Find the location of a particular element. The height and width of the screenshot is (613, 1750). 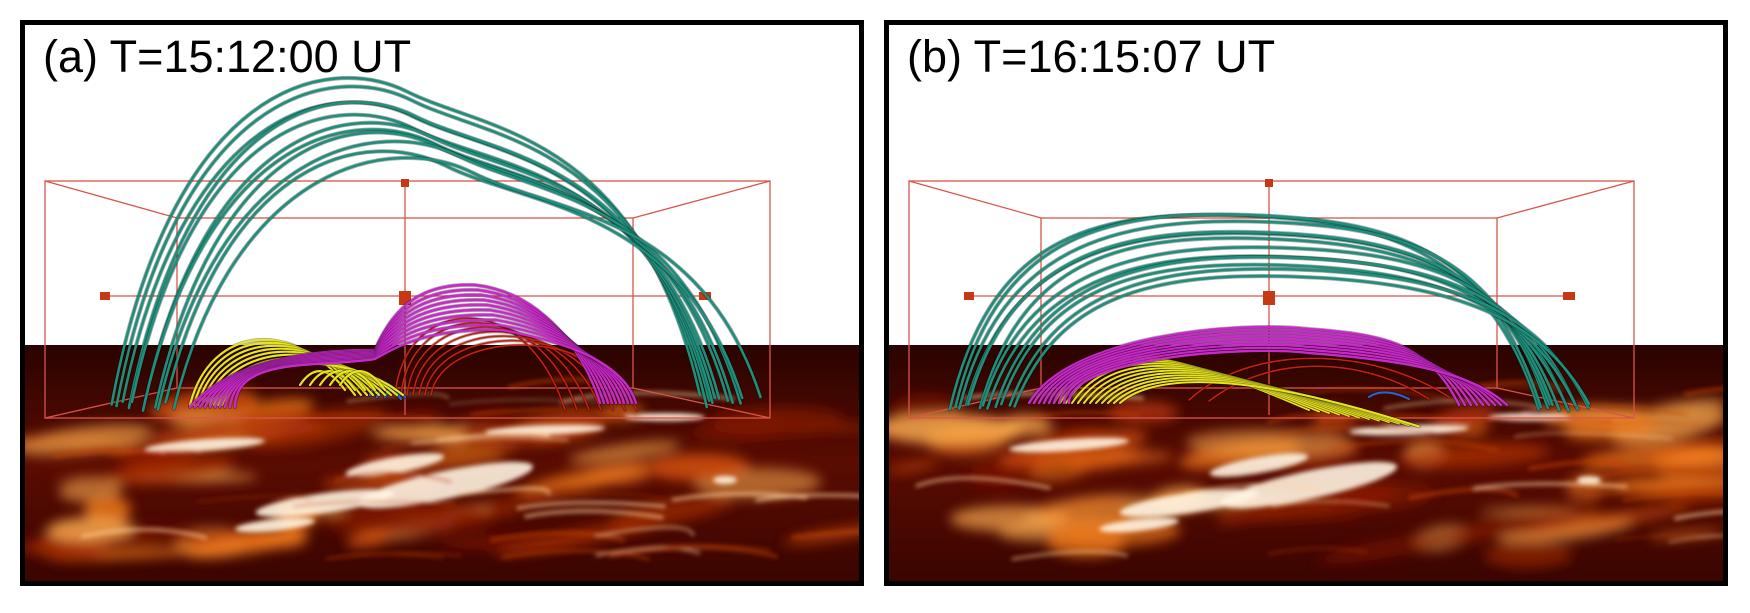

field-lines-outer is located at coordinates (1269, 312).